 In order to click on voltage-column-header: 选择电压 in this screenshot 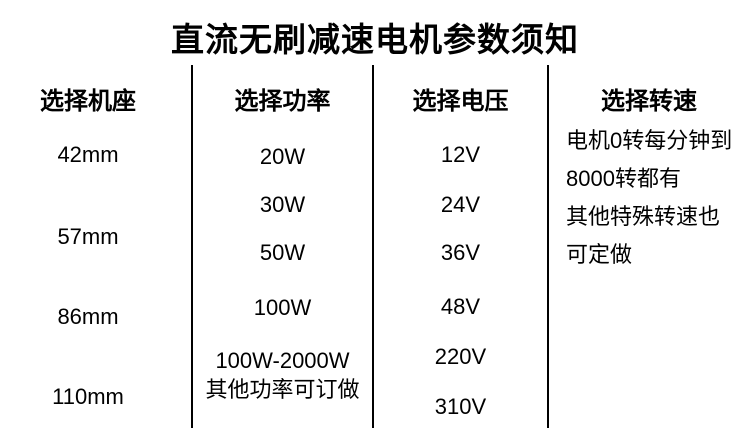, I will do `click(460, 101)`.